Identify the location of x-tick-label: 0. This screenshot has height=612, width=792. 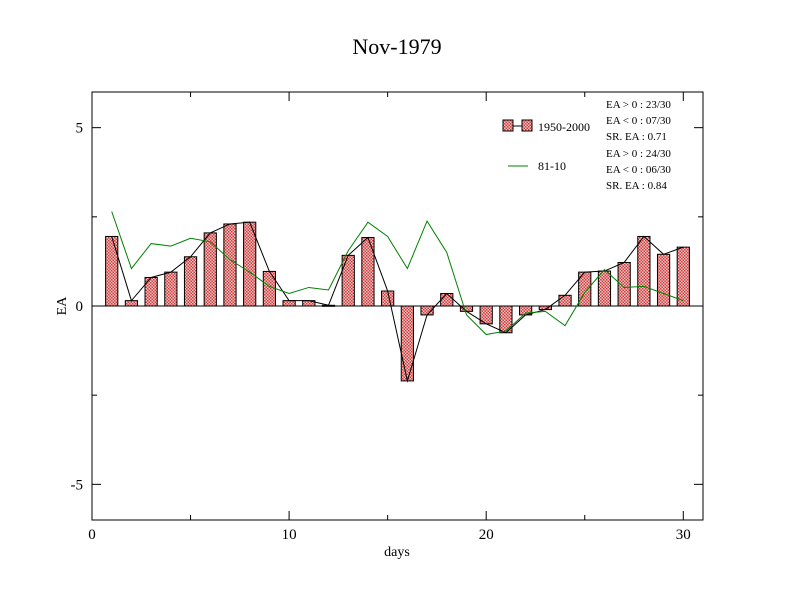
(92, 535).